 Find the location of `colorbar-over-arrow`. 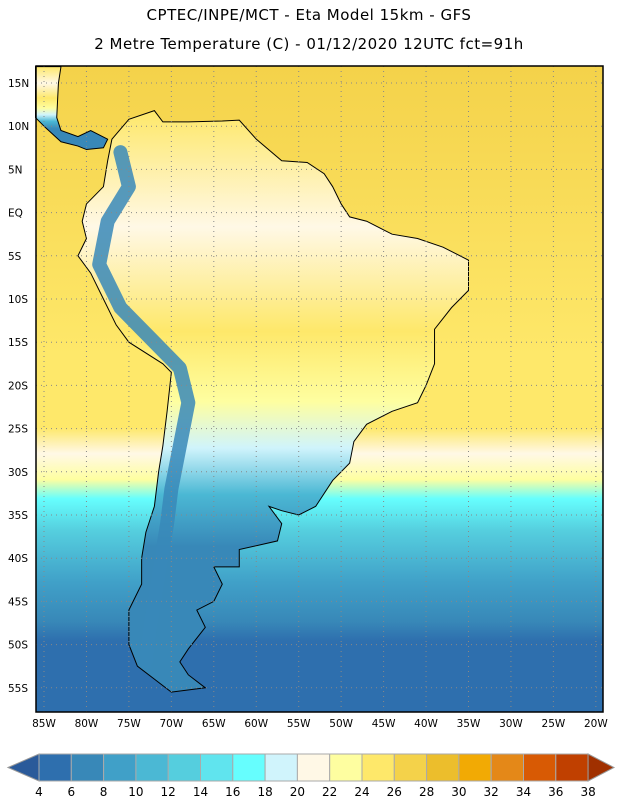

colorbar-over-arrow is located at coordinates (601, 767).